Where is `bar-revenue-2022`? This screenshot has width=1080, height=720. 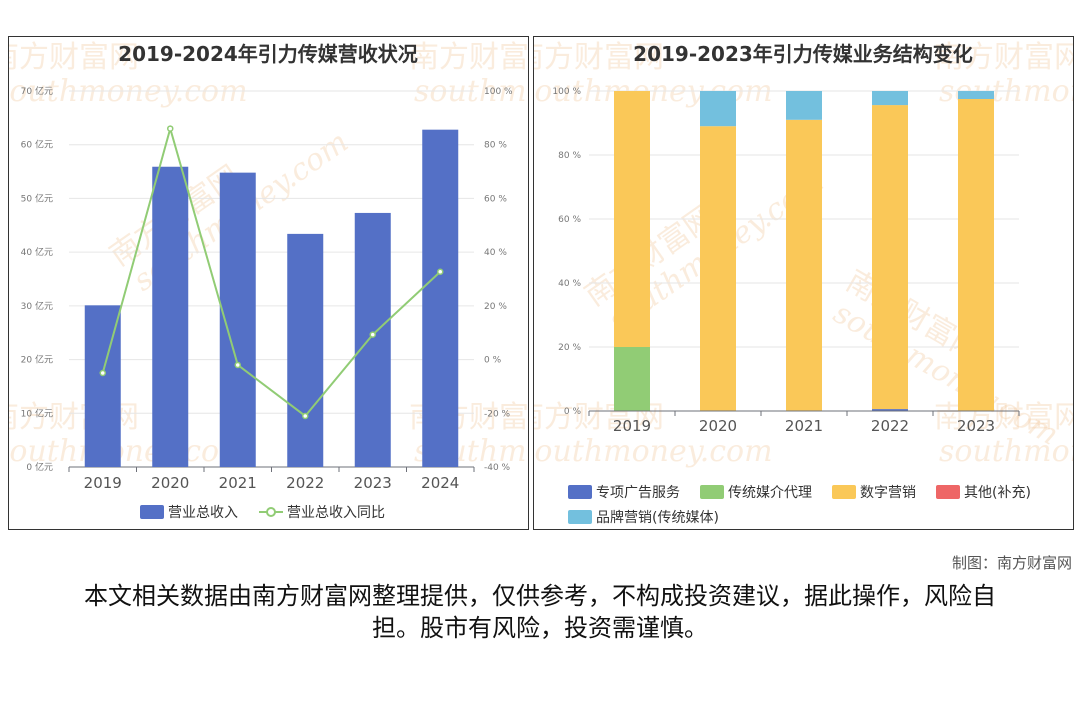
bar-revenue-2022 is located at coordinates (305, 350).